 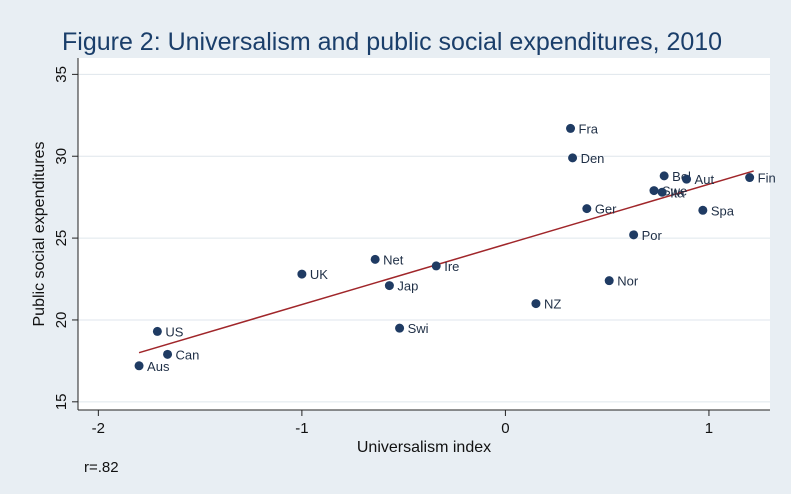 What do you see at coordinates (301, 428) in the screenshot?
I see `x-tick-label: -1` at bounding box center [301, 428].